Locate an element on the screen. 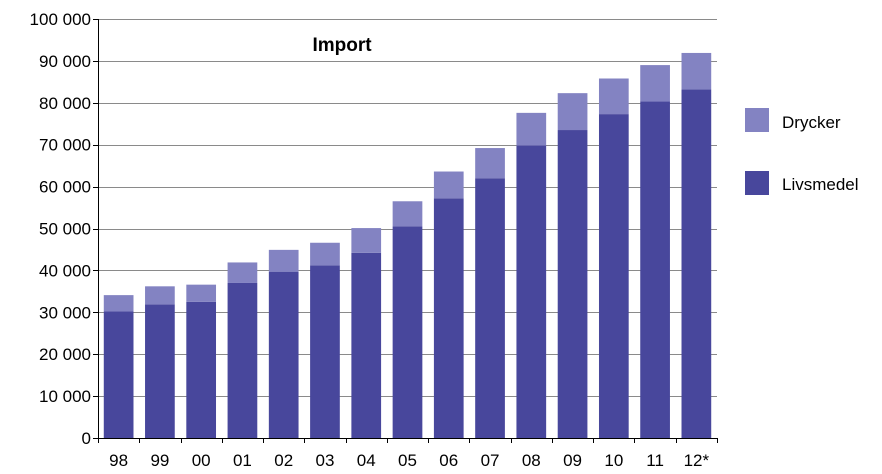 The image size is (882, 474). x-tick-label: 04 is located at coordinates (366, 460).